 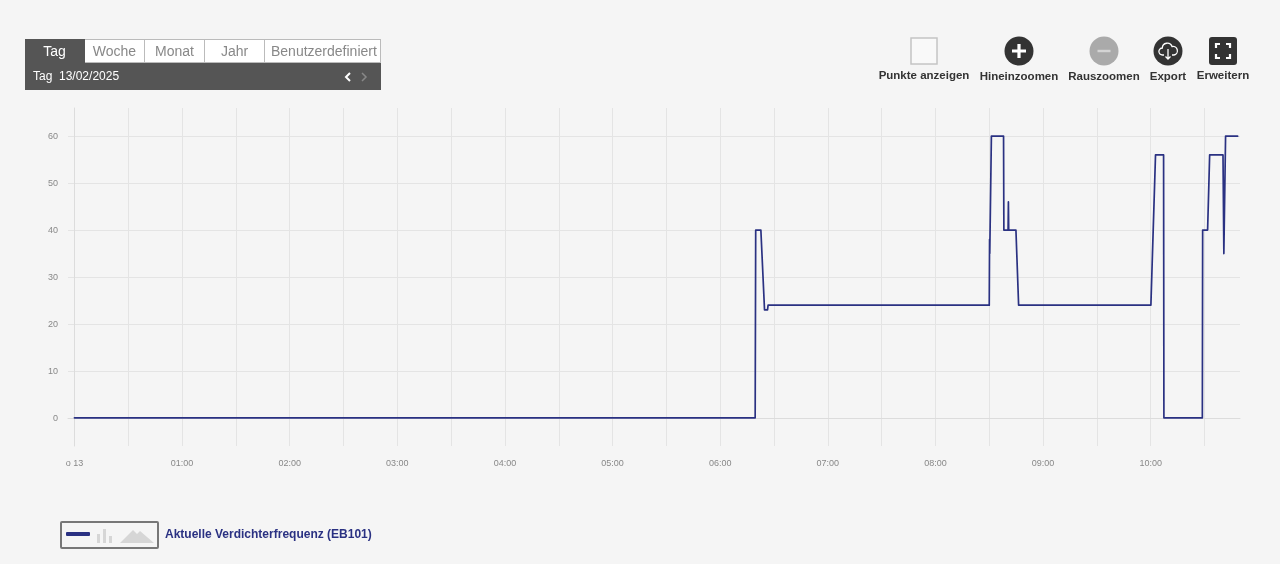 What do you see at coordinates (52, 136) in the screenshot?
I see `y-tick-label: 60` at bounding box center [52, 136].